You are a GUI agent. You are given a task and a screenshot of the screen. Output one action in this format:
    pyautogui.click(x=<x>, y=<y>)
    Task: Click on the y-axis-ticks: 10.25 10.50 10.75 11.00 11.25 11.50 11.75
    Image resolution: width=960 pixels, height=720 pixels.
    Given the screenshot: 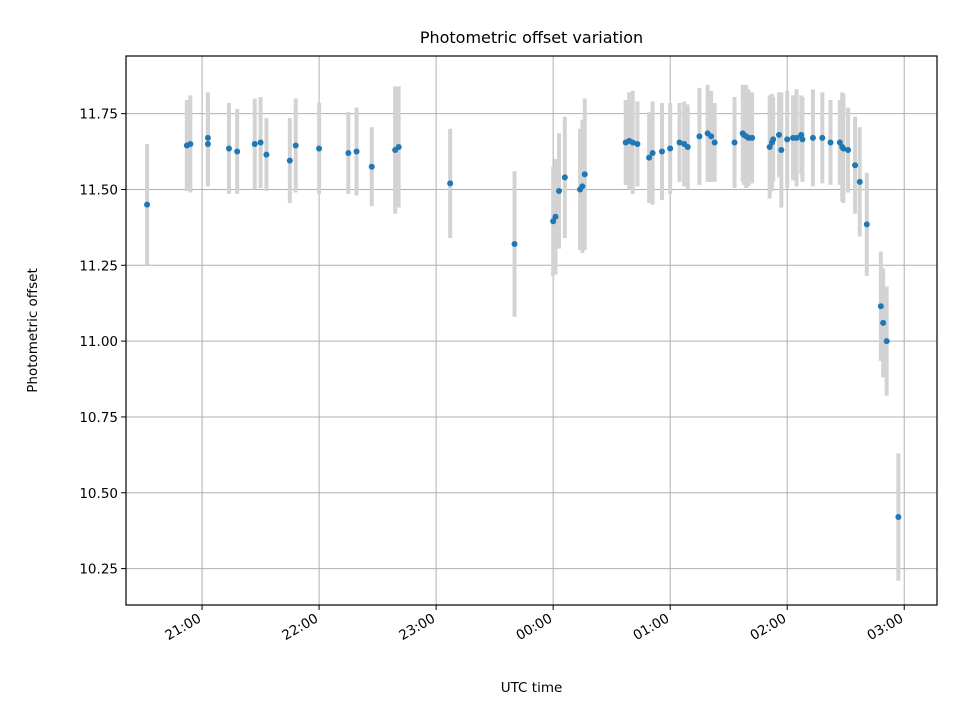 What is the action you would take?
    pyautogui.click(x=102, y=342)
    